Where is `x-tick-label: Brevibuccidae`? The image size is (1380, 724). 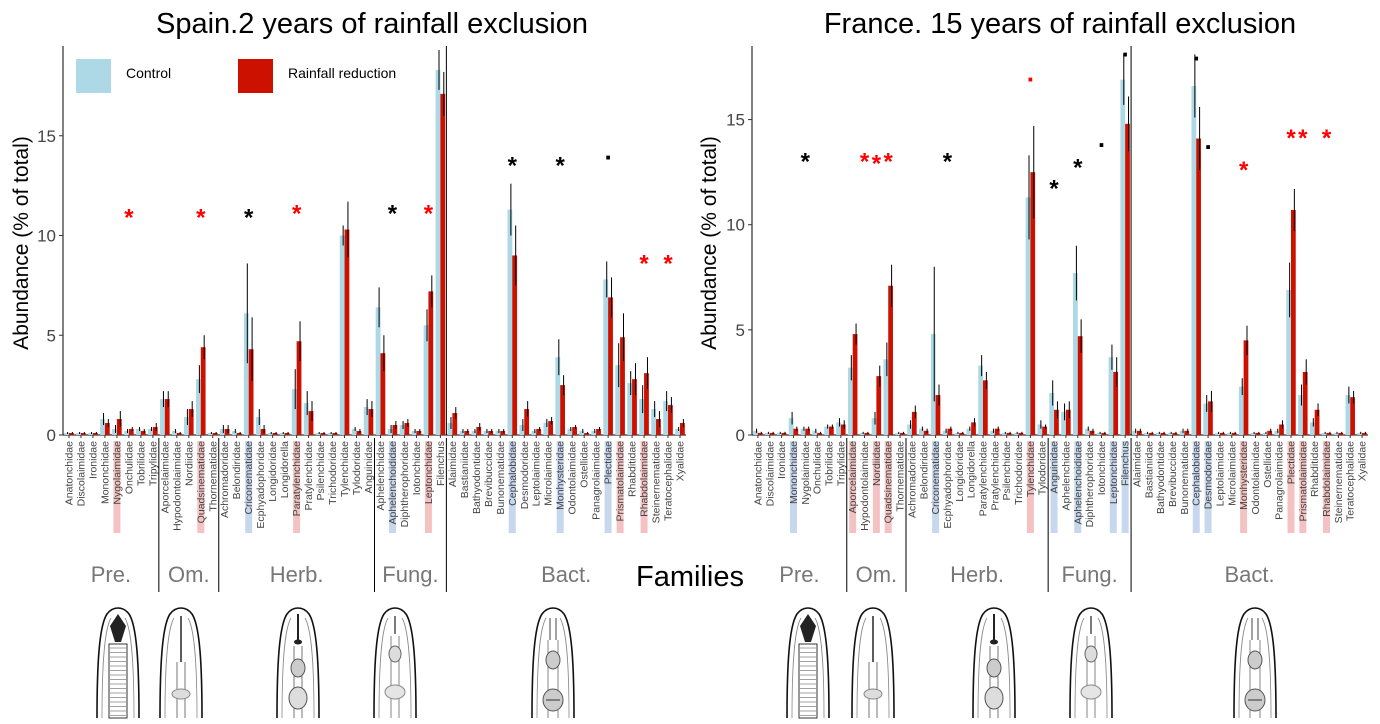 x-tick-label: Brevibuccidae is located at coordinates (489, 474).